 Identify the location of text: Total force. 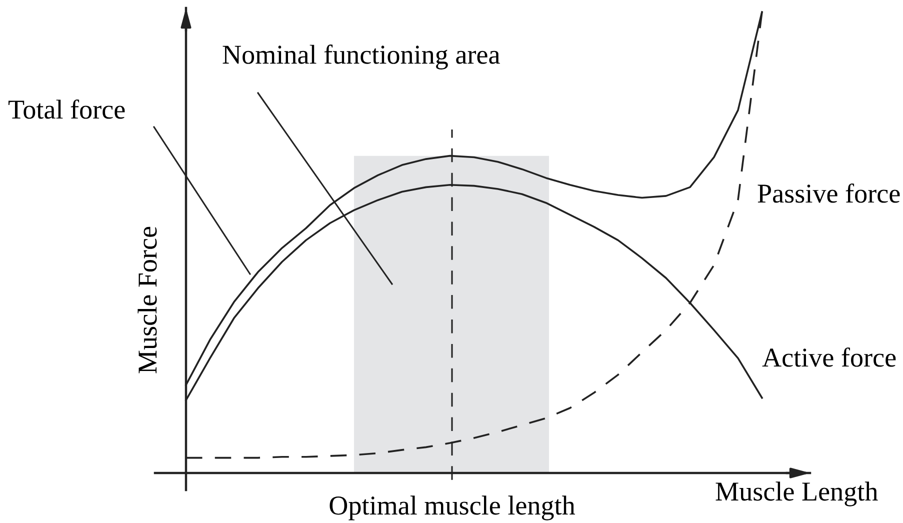
(66, 109).